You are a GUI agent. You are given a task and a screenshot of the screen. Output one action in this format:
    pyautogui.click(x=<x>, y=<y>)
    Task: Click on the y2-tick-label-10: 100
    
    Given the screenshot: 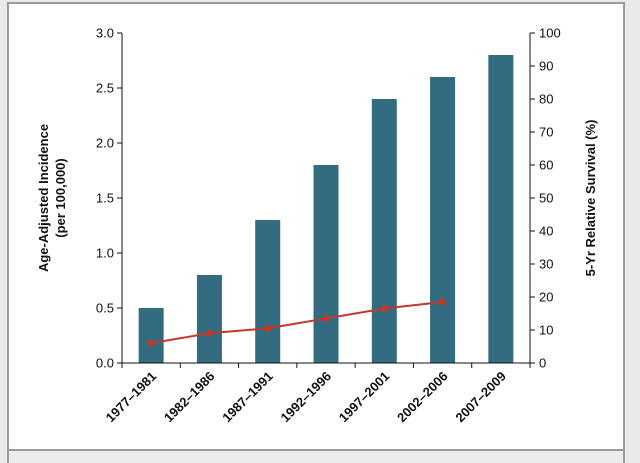 What is the action you would take?
    pyautogui.click(x=550, y=33)
    